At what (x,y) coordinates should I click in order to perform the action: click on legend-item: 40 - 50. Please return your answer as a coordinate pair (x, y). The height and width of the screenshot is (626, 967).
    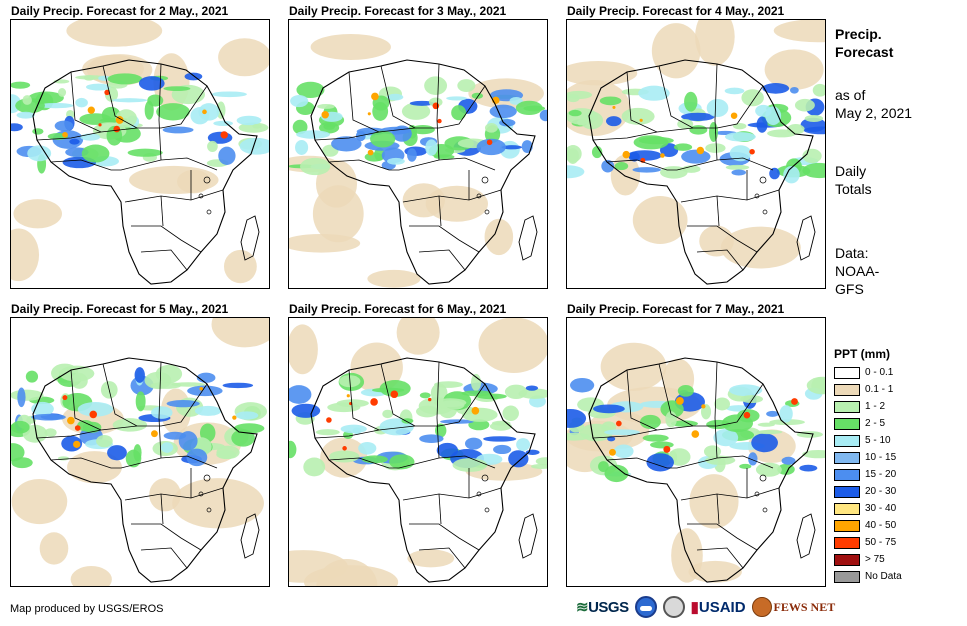
    Looking at the image, I should click on (894, 525).